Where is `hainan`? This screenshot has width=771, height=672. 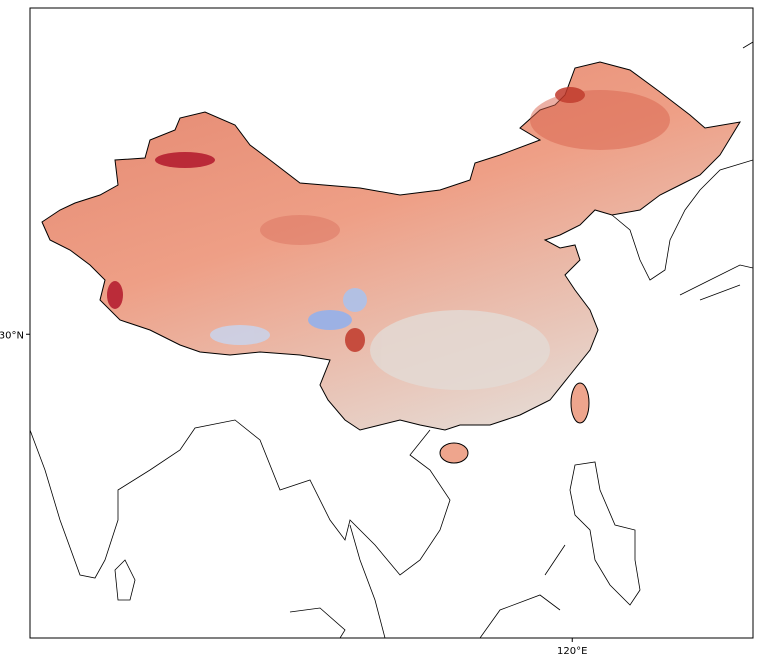
hainan is located at coordinates (454, 453).